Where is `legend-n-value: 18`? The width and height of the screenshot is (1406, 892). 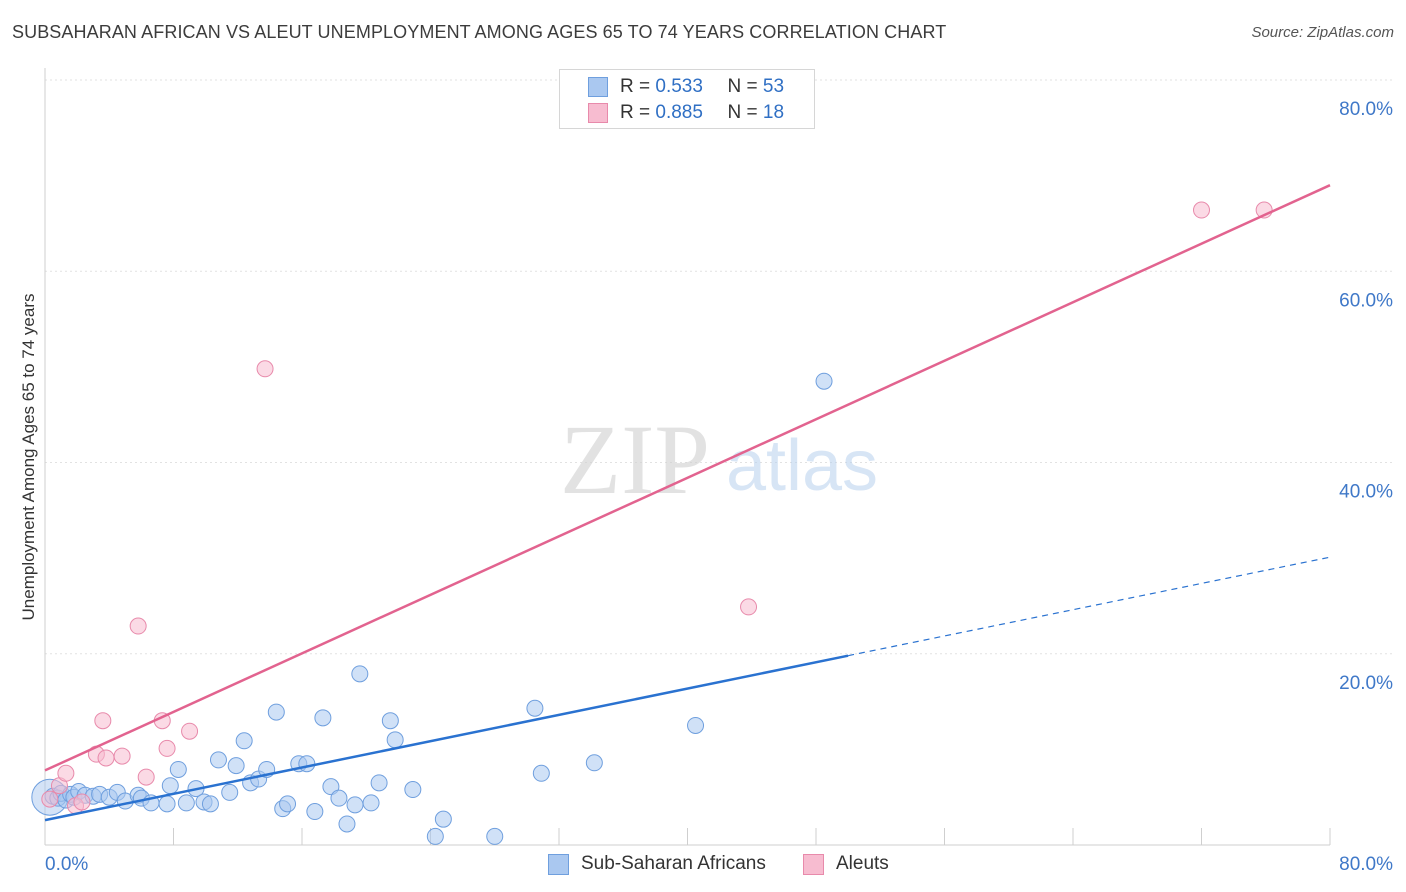
legend-n-value: 18 is located at coordinates (773, 112).